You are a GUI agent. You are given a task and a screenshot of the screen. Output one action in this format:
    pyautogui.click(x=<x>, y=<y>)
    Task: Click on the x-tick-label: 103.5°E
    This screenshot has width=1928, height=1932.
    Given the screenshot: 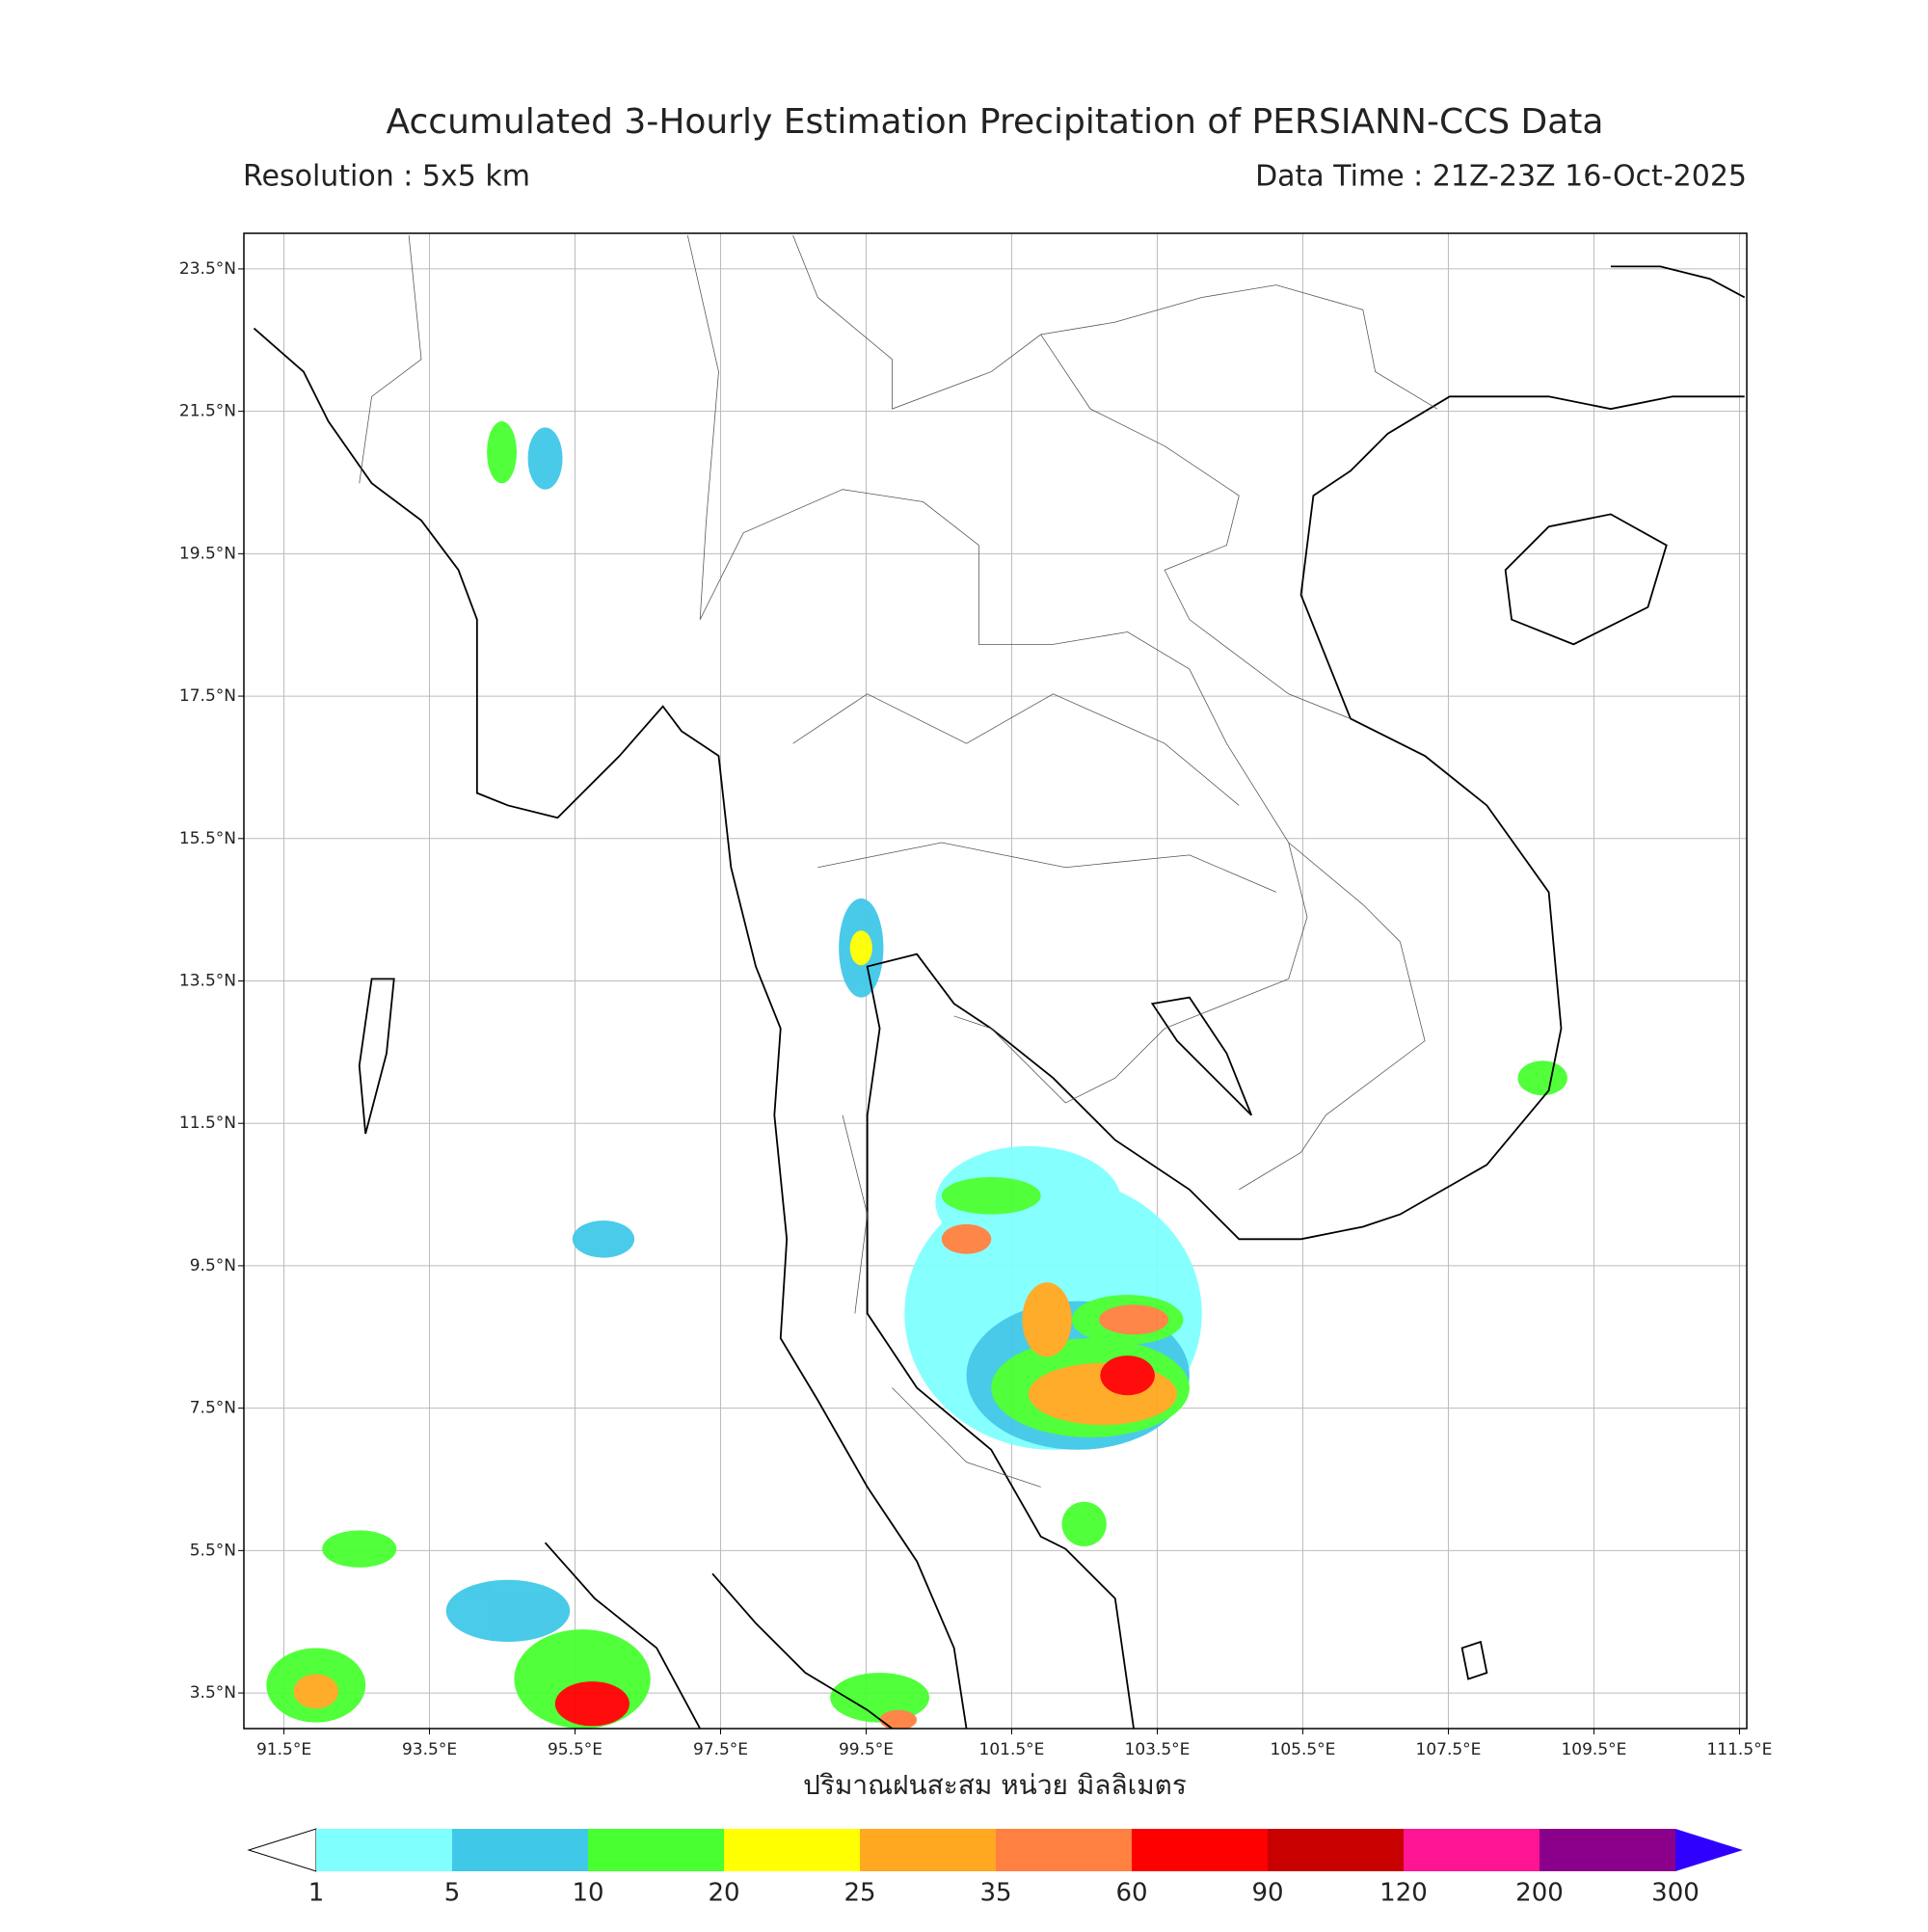 What is the action you would take?
    pyautogui.click(x=1158, y=1750)
    